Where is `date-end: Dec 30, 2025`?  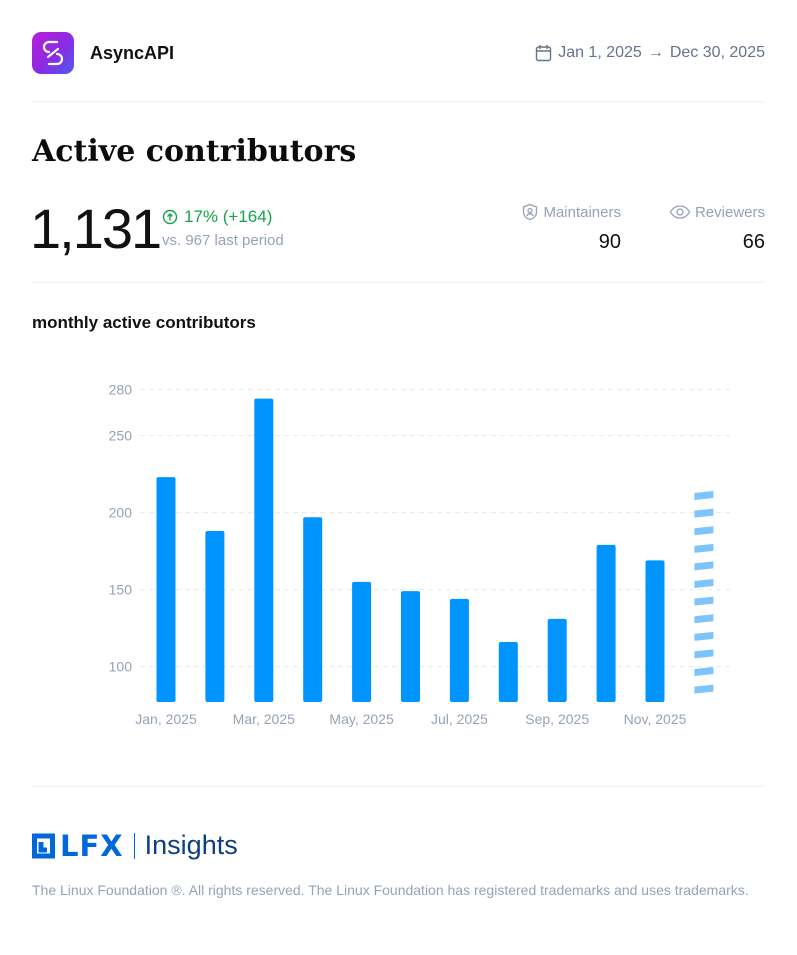 date-end: Dec 30, 2025 is located at coordinates (717, 52).